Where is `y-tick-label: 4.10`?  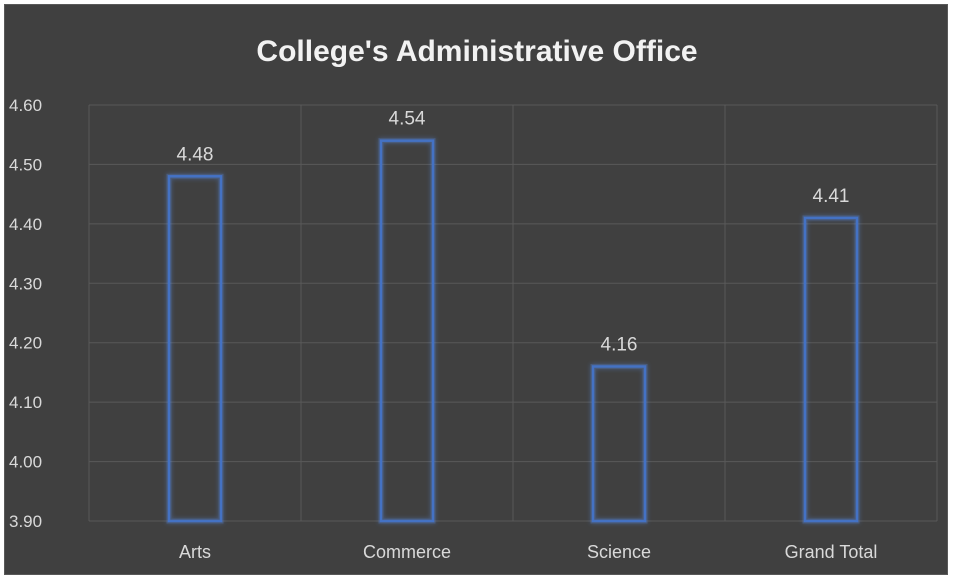
y-tick-label: 4.10 is located at coordinates (25, 402).